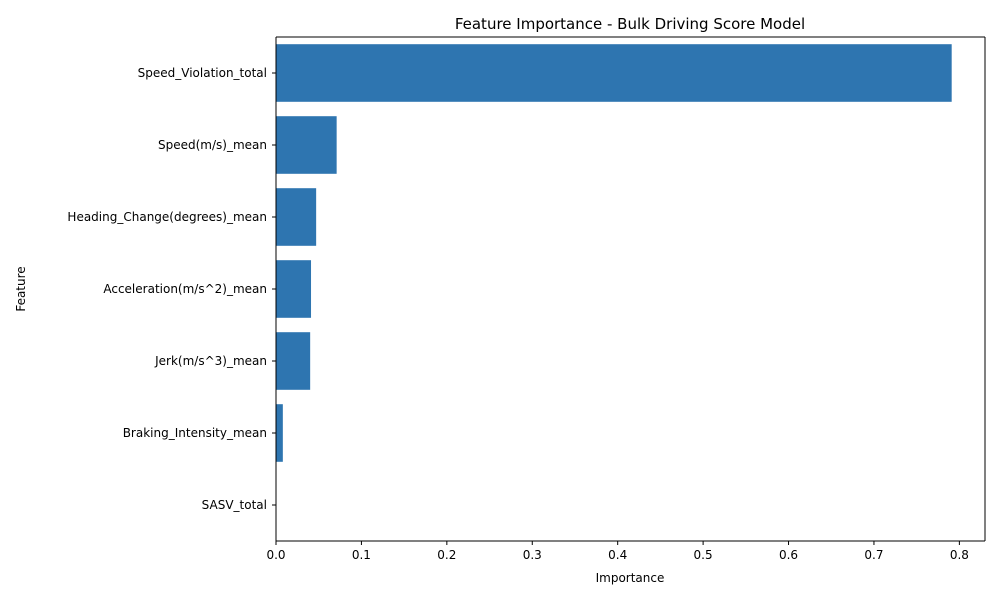  Describe the element at coordinates (703, 555) in the screenshot. I see `x-tick-label: 0.5` at that location.